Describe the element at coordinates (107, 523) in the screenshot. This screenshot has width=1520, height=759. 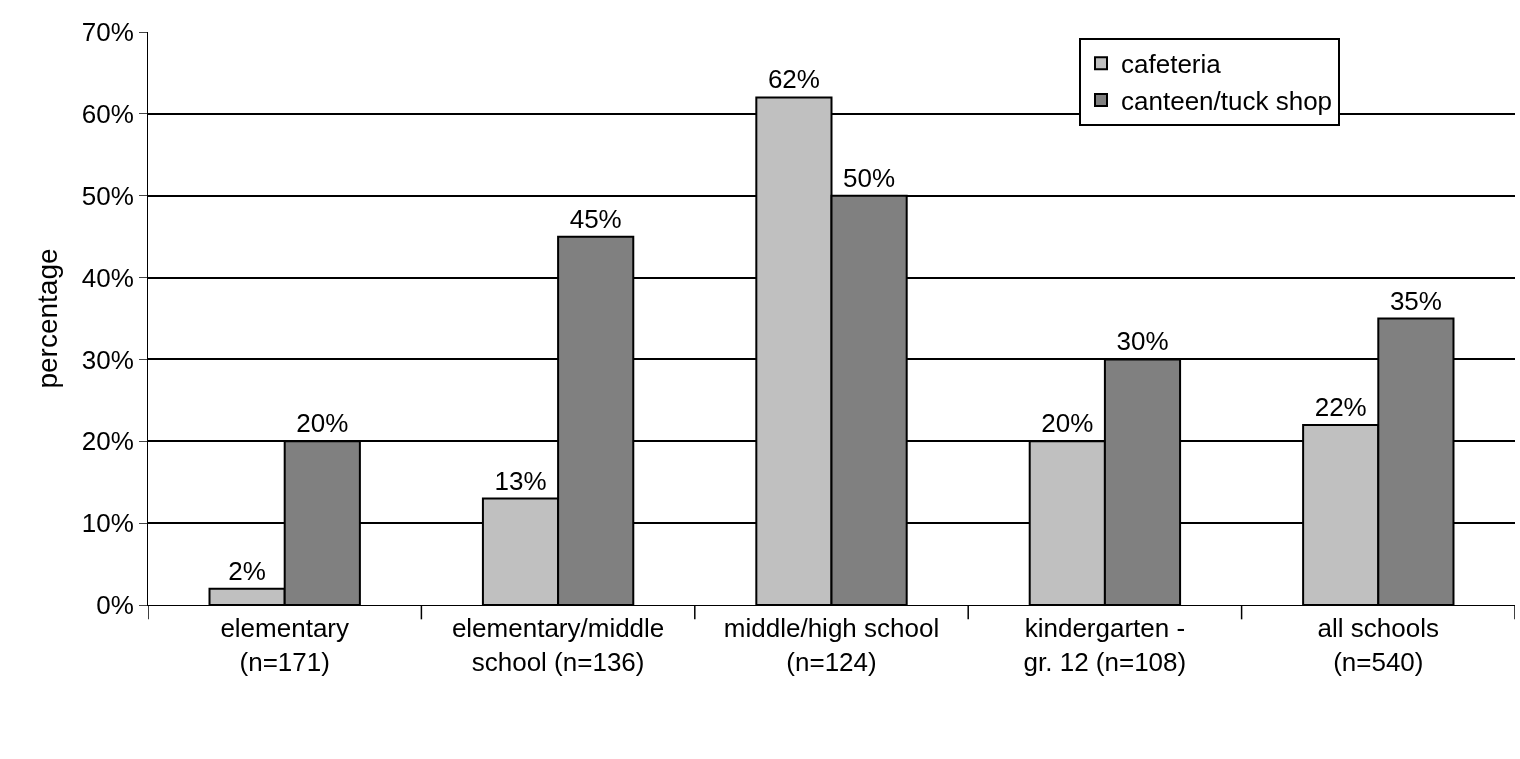
I see `y-tick-label: 10%` at that location.